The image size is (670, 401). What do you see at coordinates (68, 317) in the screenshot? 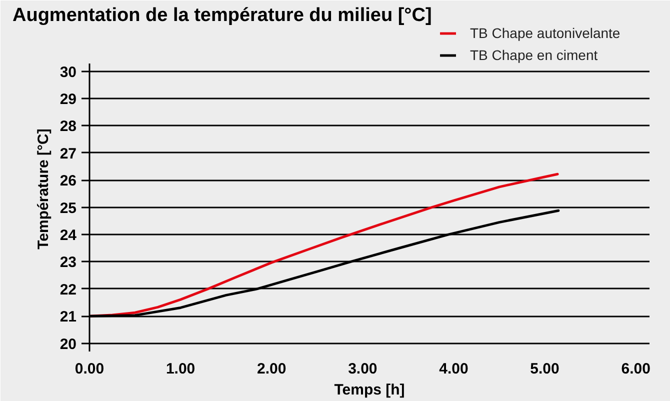
I see `y-tick-label: 21` at bounding box center [68, 317].